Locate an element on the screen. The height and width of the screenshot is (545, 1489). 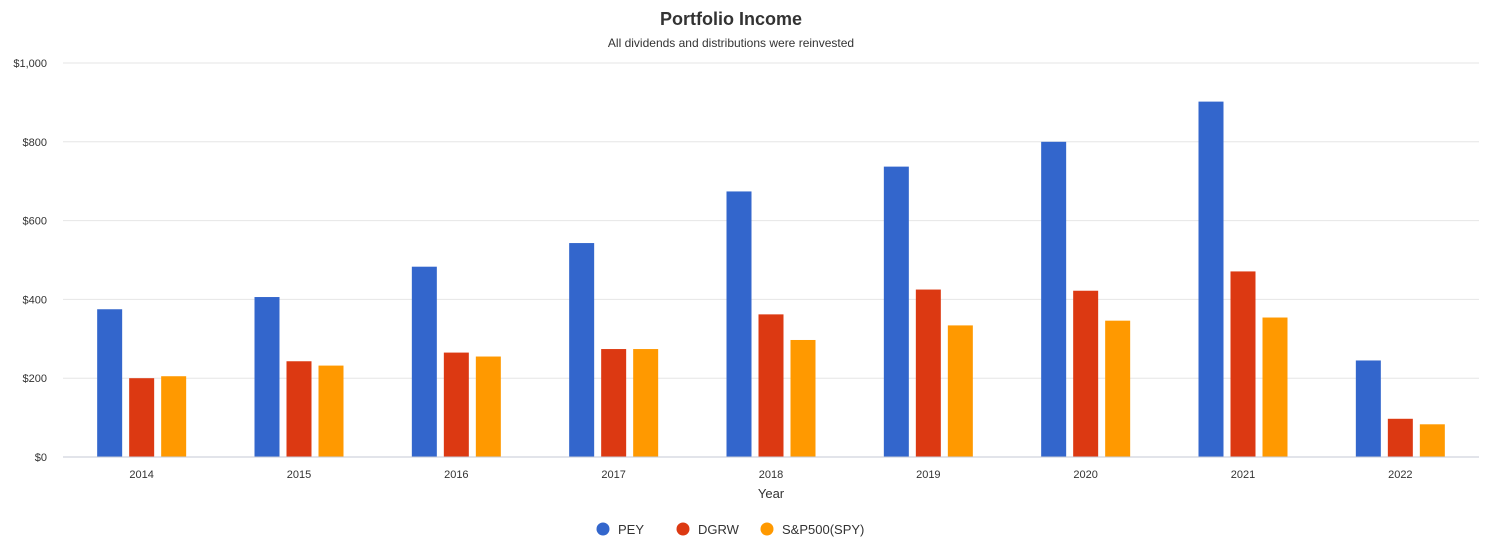
bar-dgrw-2022 is located at coordinates (1400, 437).